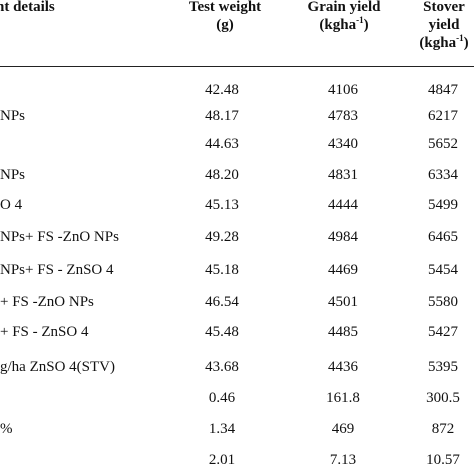 The width and height of the screenshot is (474, 474). What do you see at coordinates (344, 24) in the screenshot?
I see `header-grain-yield-unit: (kgha-1)` at bounding box center [344, 24].